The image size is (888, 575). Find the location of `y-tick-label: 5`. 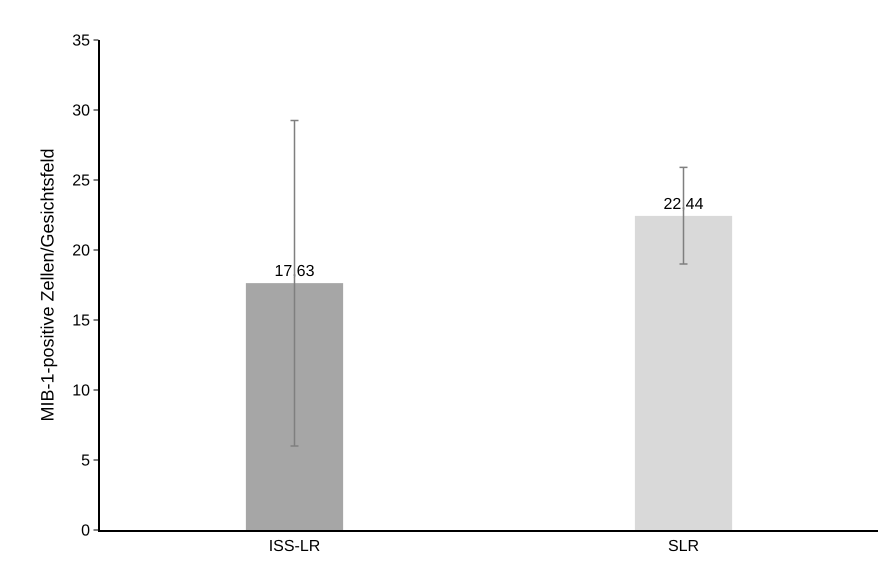

y-tick-label: 5 is located at coordinates (85, 461).